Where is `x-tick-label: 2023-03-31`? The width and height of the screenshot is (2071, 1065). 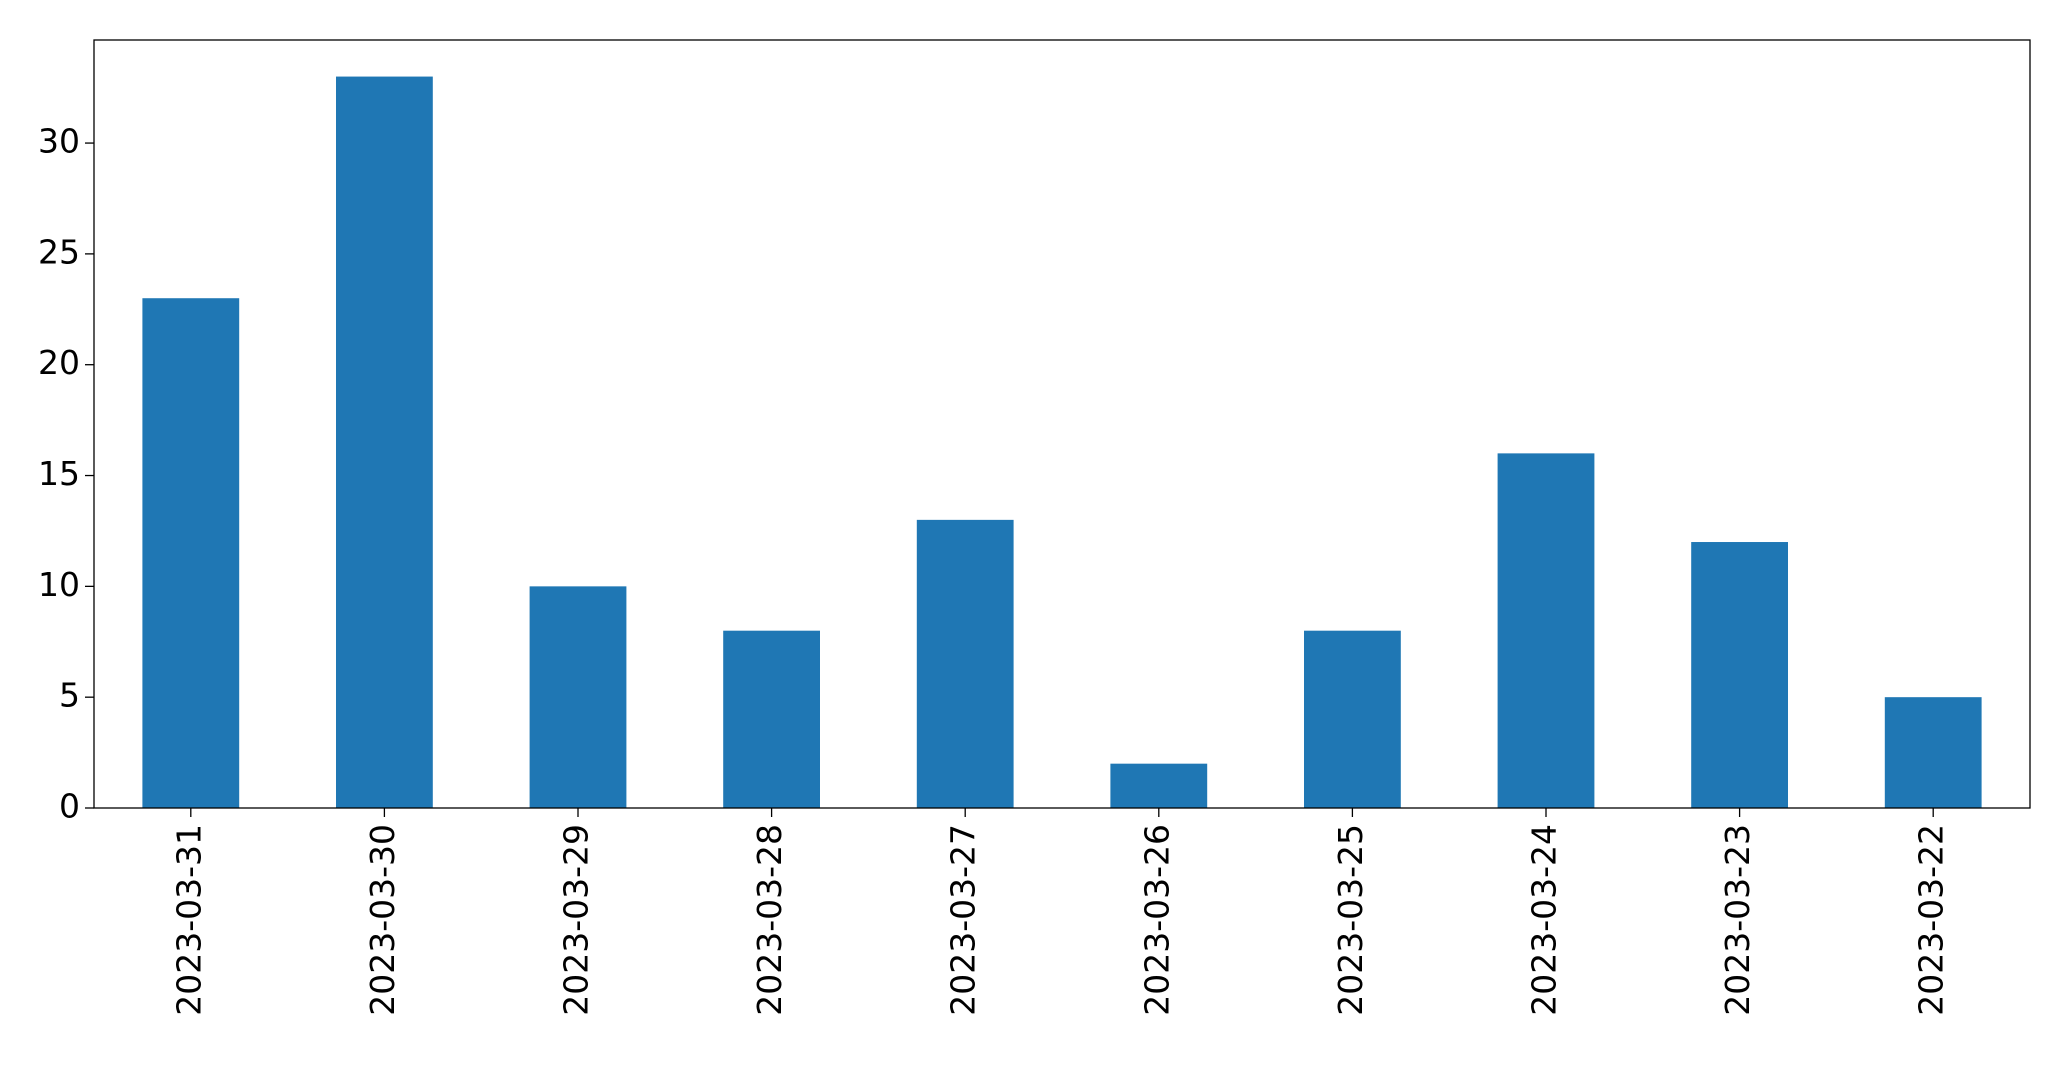 x-tick-label: 2023-03-31 is located at coordinates (188, 920).